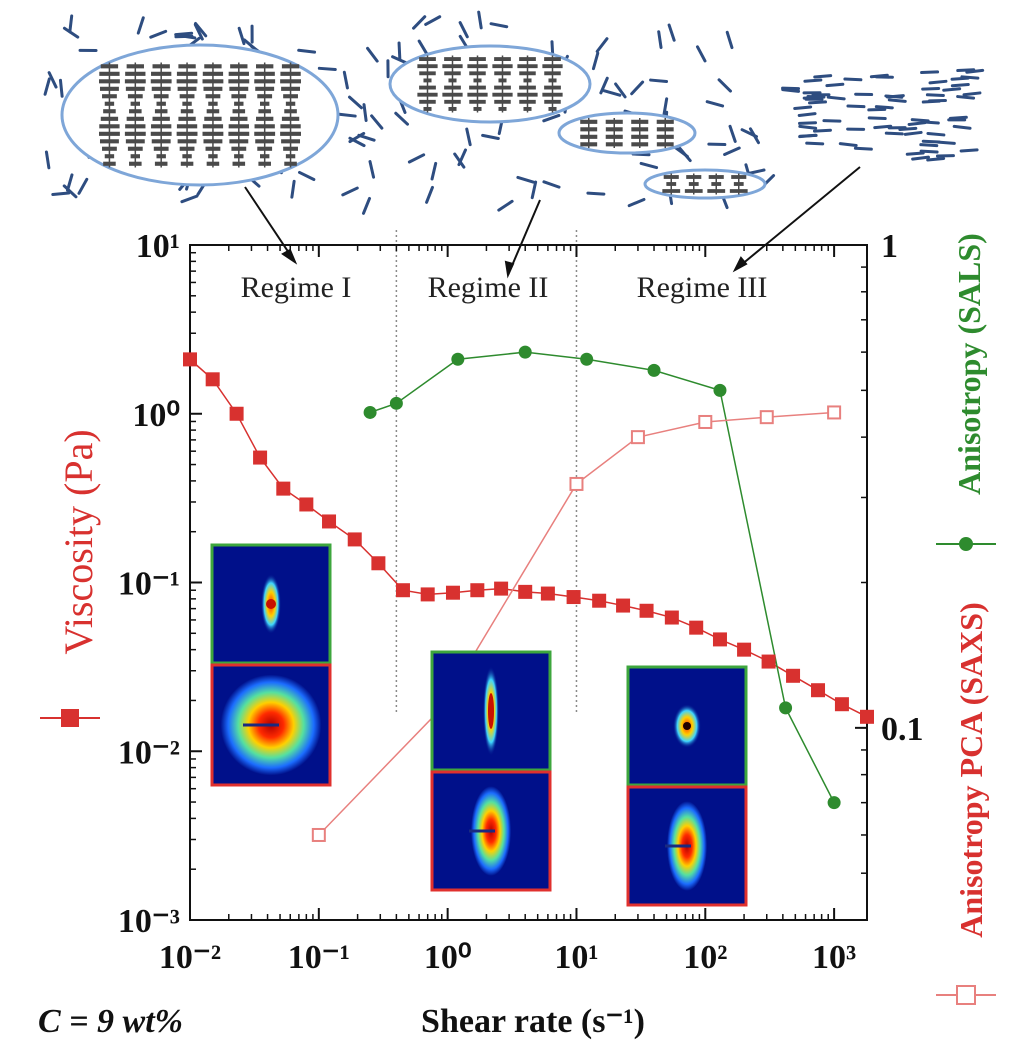 The height and width of the screenshot is (1062, 1034). Describe the element at coordinates (78, 541) in the screenshot. I see `y-left-axis-label: Viscosity (Pa)` at that location.